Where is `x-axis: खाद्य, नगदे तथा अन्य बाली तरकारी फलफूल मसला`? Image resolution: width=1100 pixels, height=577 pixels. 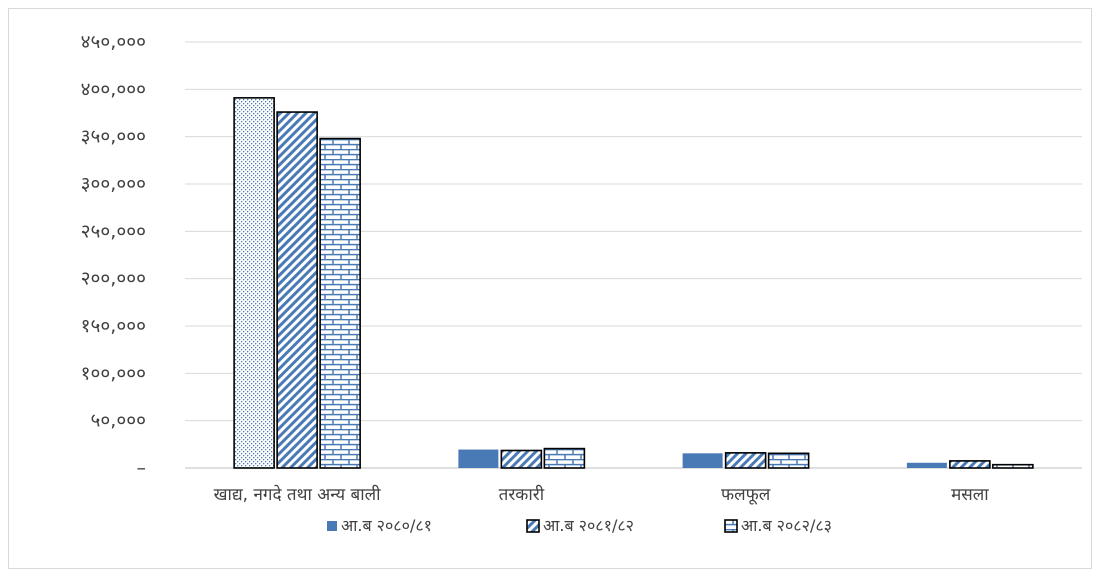 x-axis: खाद्य, नगदे तथा अन्य बाली तरकारी फलफूल मसला is located at coordinates (602, 494).